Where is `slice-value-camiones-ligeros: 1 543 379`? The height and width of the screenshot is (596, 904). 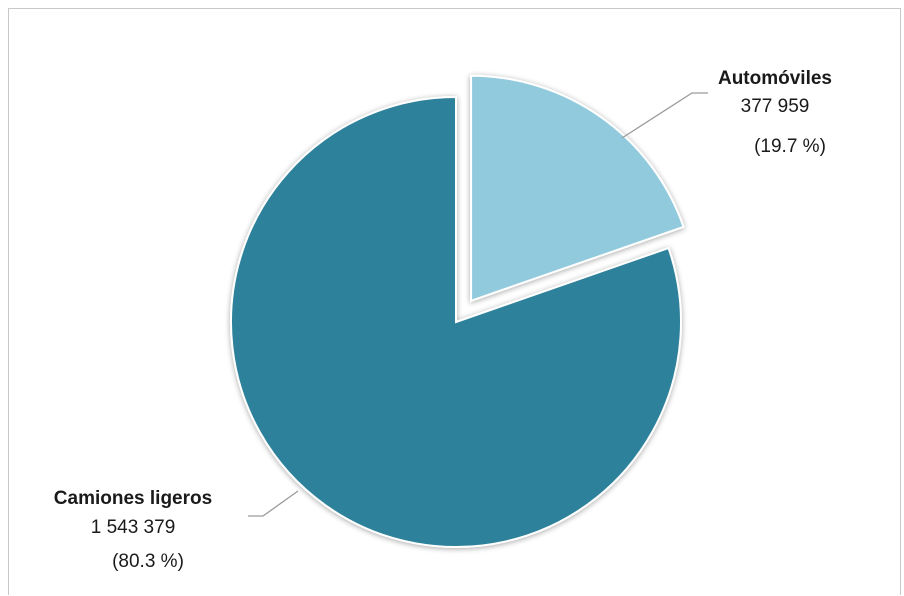
slice-value-camiones-ligeros: 1 543 379 is located at coordinates (133, 527).